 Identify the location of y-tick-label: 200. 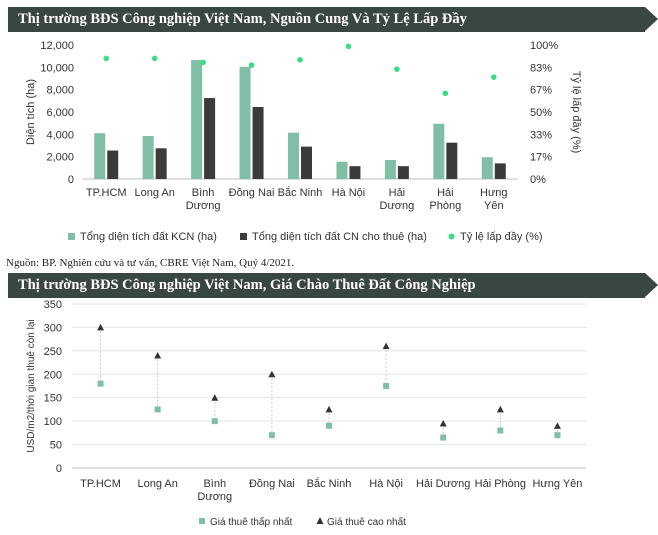
(53, 375).